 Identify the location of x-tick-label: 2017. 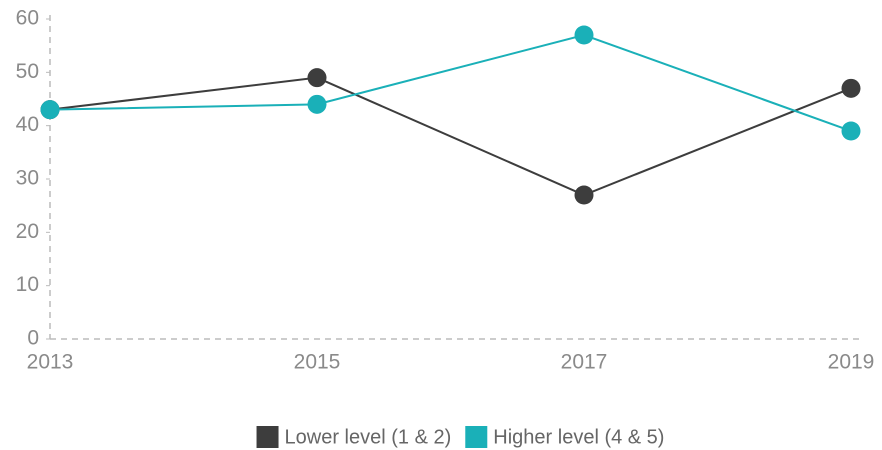
(584, 362).